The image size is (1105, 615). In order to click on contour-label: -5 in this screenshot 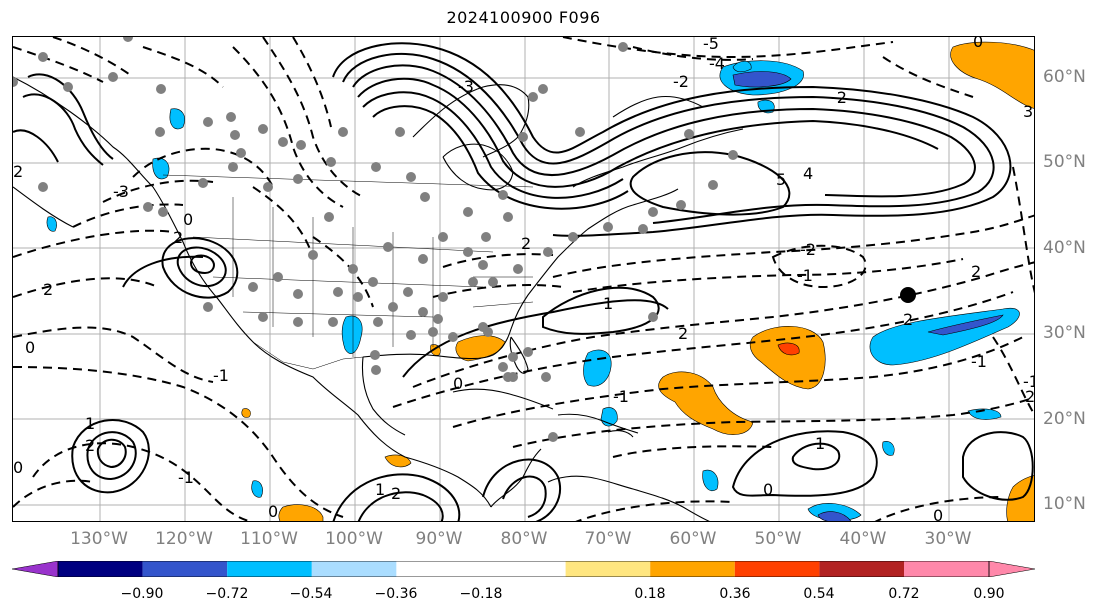, I will do `click(711, 45)`.